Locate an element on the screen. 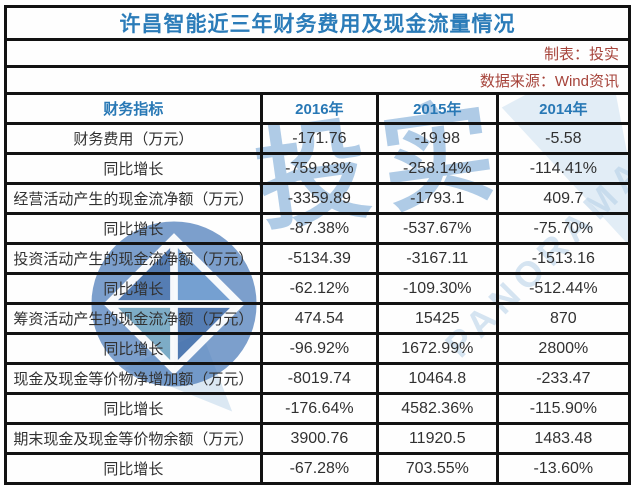 Image resolution: width=635 pixels, height=492 pixels. table-row: 筹资活动产生的现金流净额（万元） 474.54 15425 870 is located at coordinates (317, 318).